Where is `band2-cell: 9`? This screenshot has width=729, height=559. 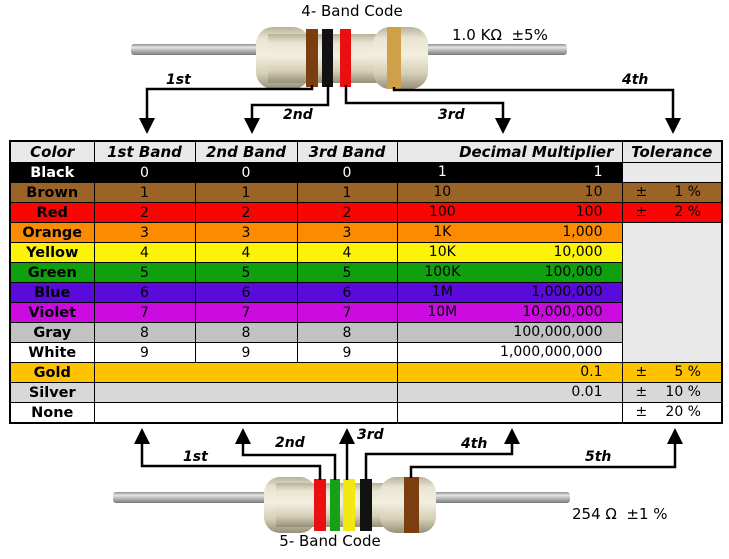 band2-cell: 9 is located at coordinates (246, 352).